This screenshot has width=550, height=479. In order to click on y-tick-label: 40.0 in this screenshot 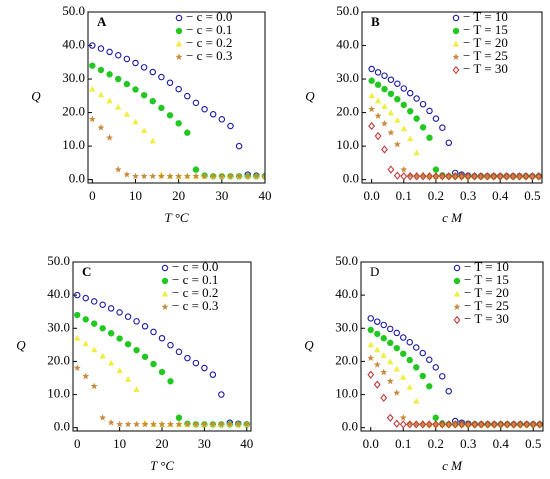, I will do `click(347, 44)`.